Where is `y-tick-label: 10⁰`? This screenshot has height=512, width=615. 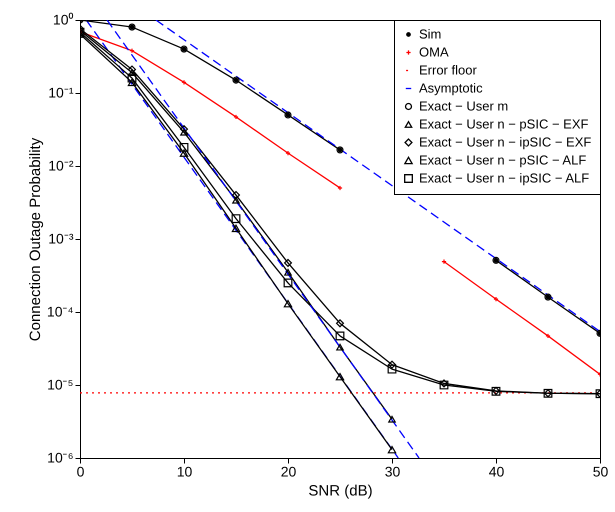
y-tick-label: 10⁰ is located at coordinates (63, 20).